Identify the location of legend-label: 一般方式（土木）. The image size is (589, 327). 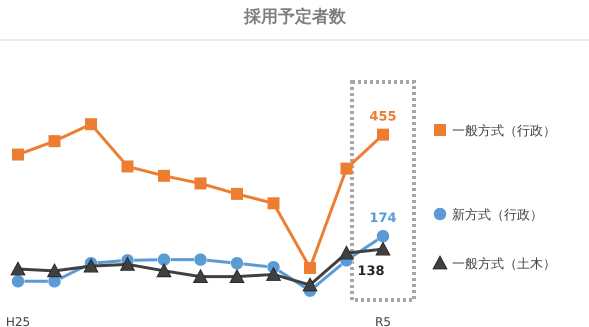
(504, 264).